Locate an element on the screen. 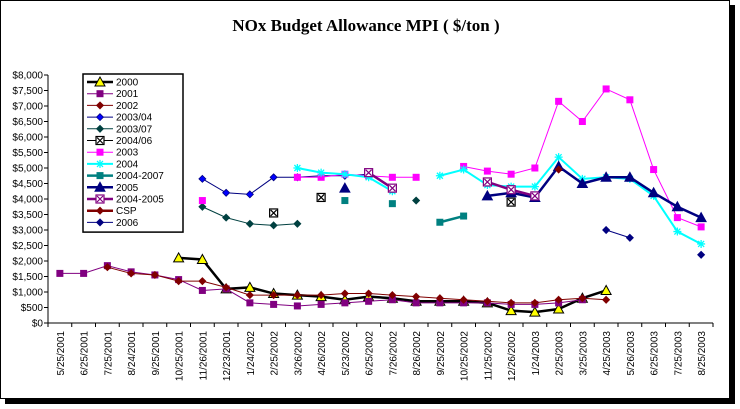 The width and height of the screenshot is (740, 409). series-2004-2007 is located at coordinates (404, 211).